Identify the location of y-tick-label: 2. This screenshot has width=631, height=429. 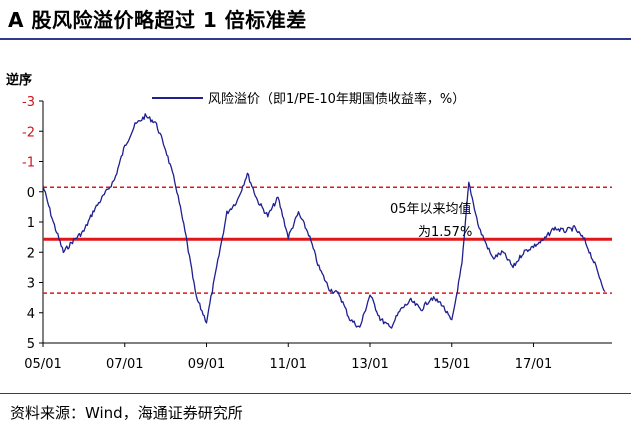
(31, 253).